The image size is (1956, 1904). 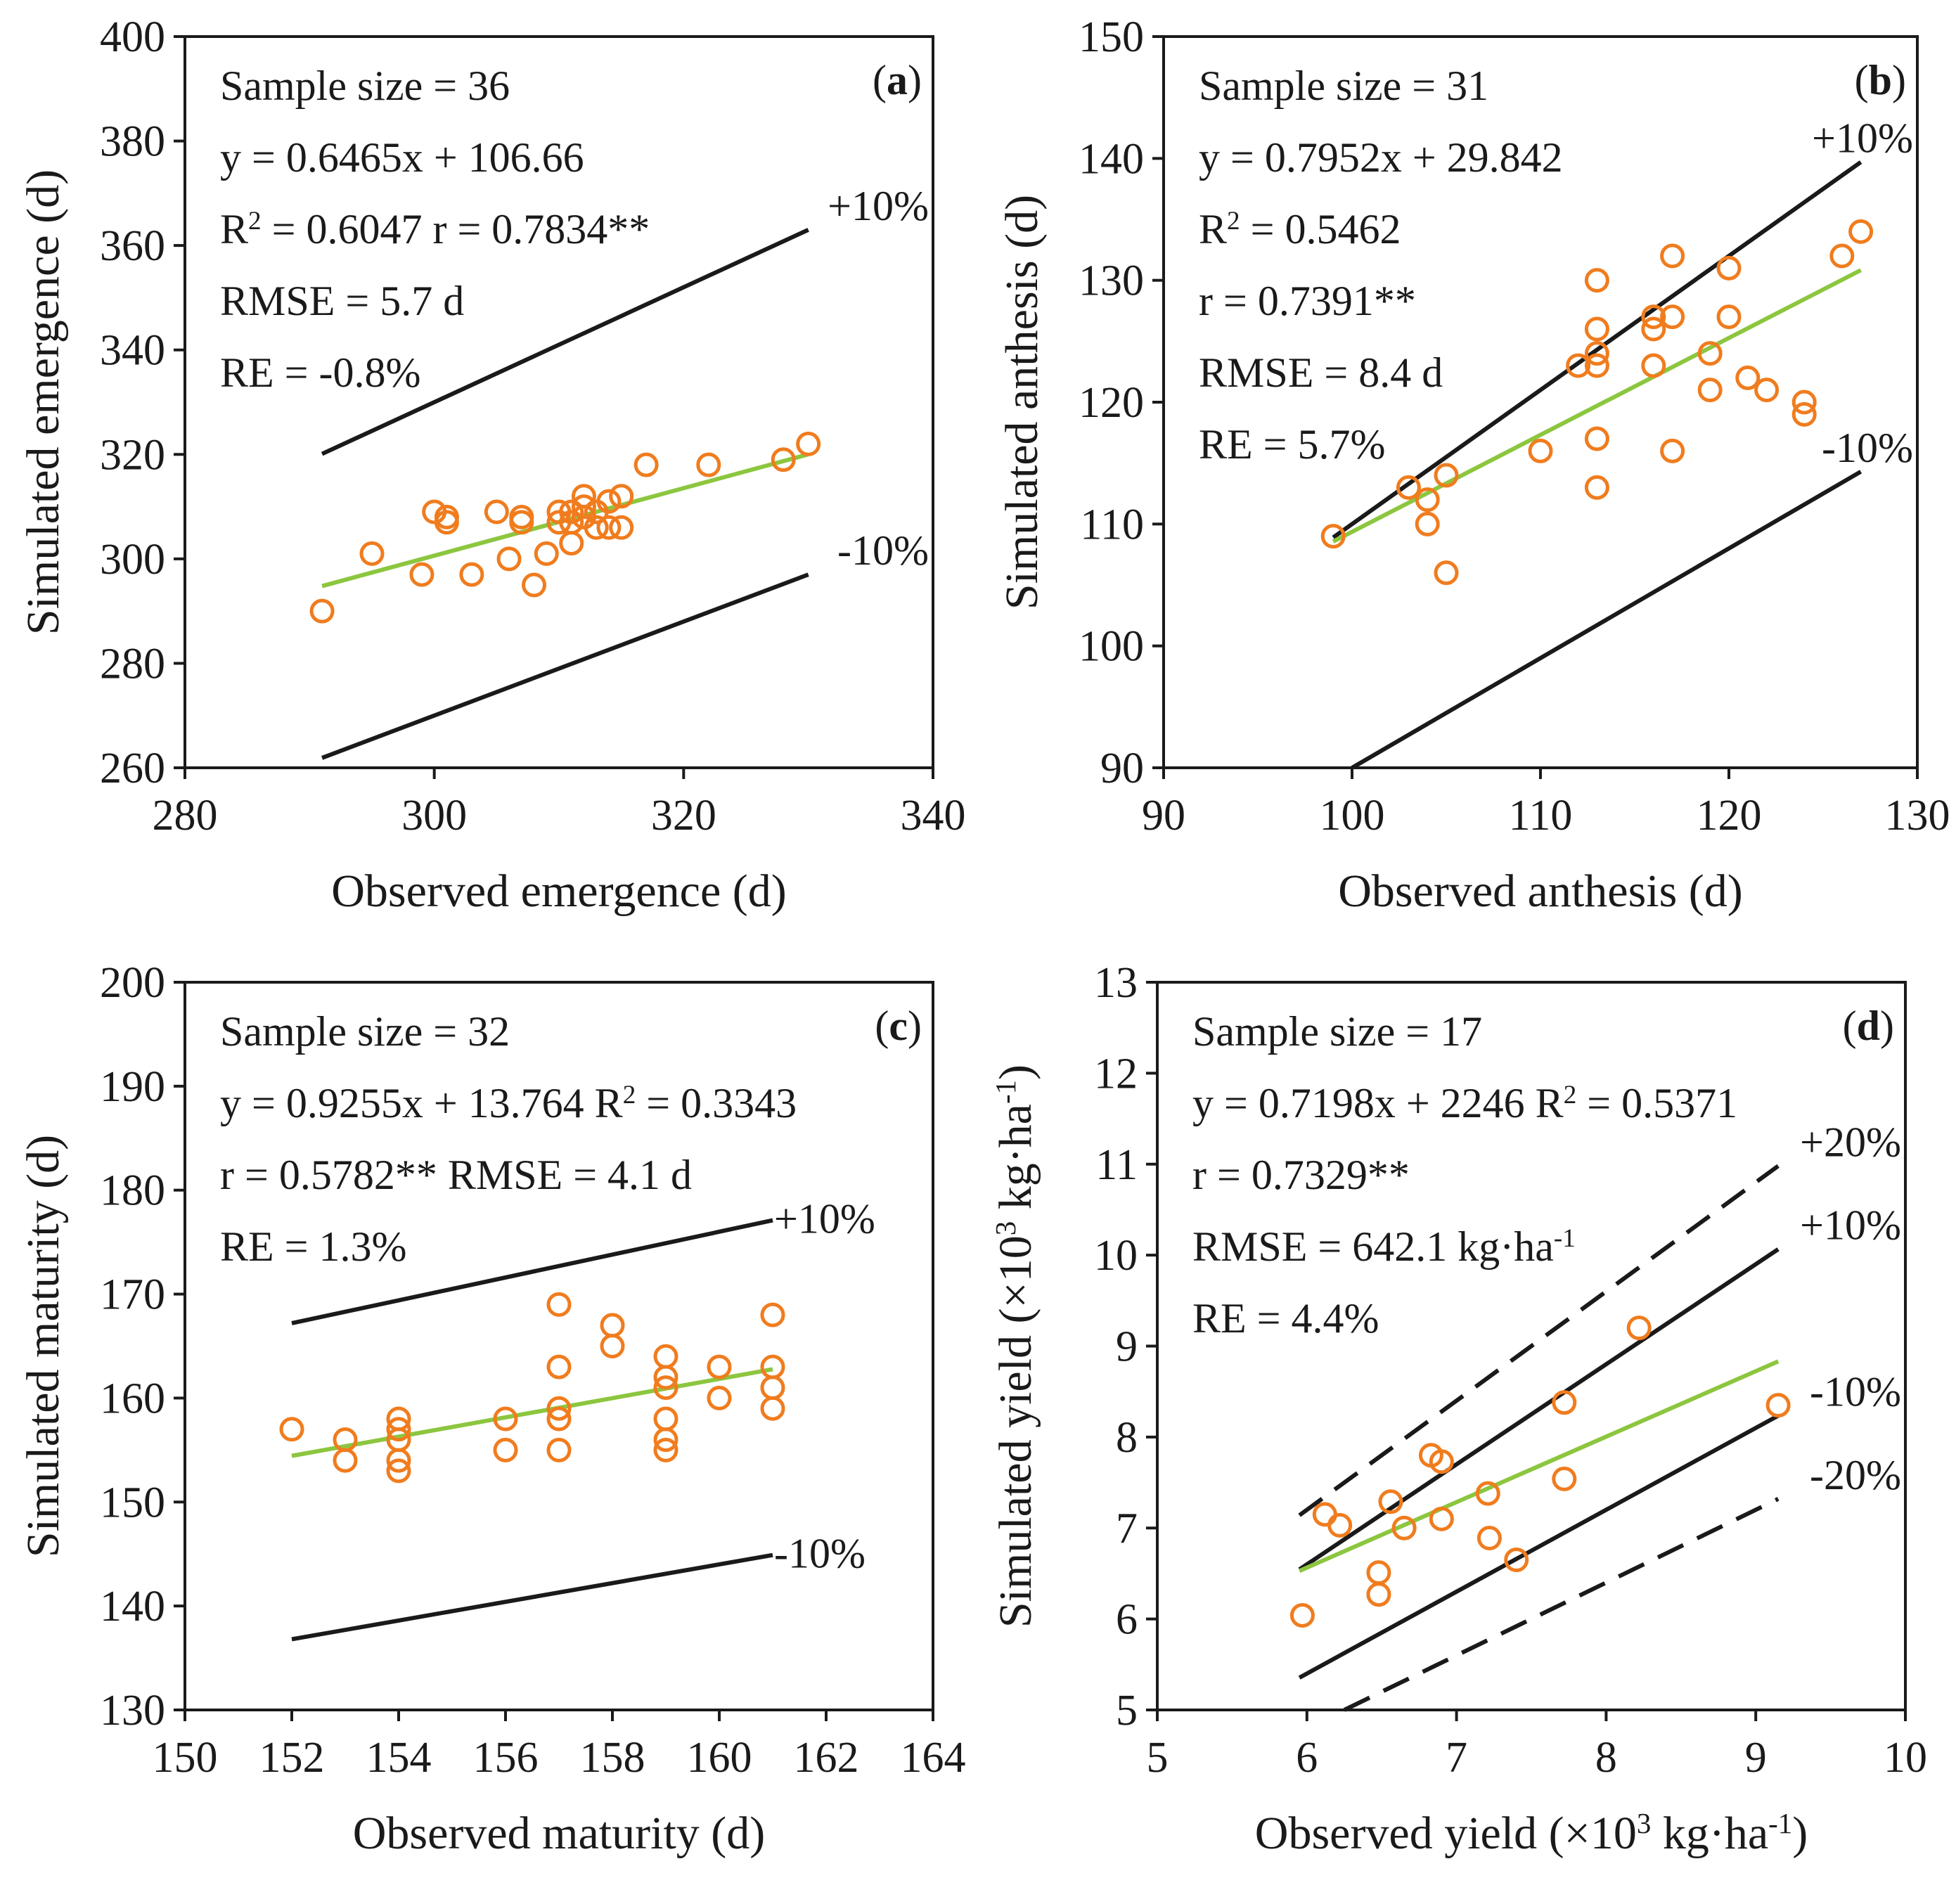 I want to click on stats-annotation: Sample size = 32, so click(x=365, y=1031).